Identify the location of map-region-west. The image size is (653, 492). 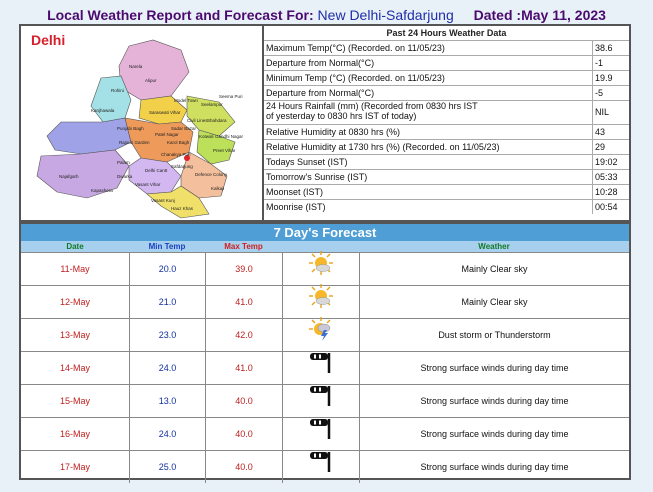
(89, 136).